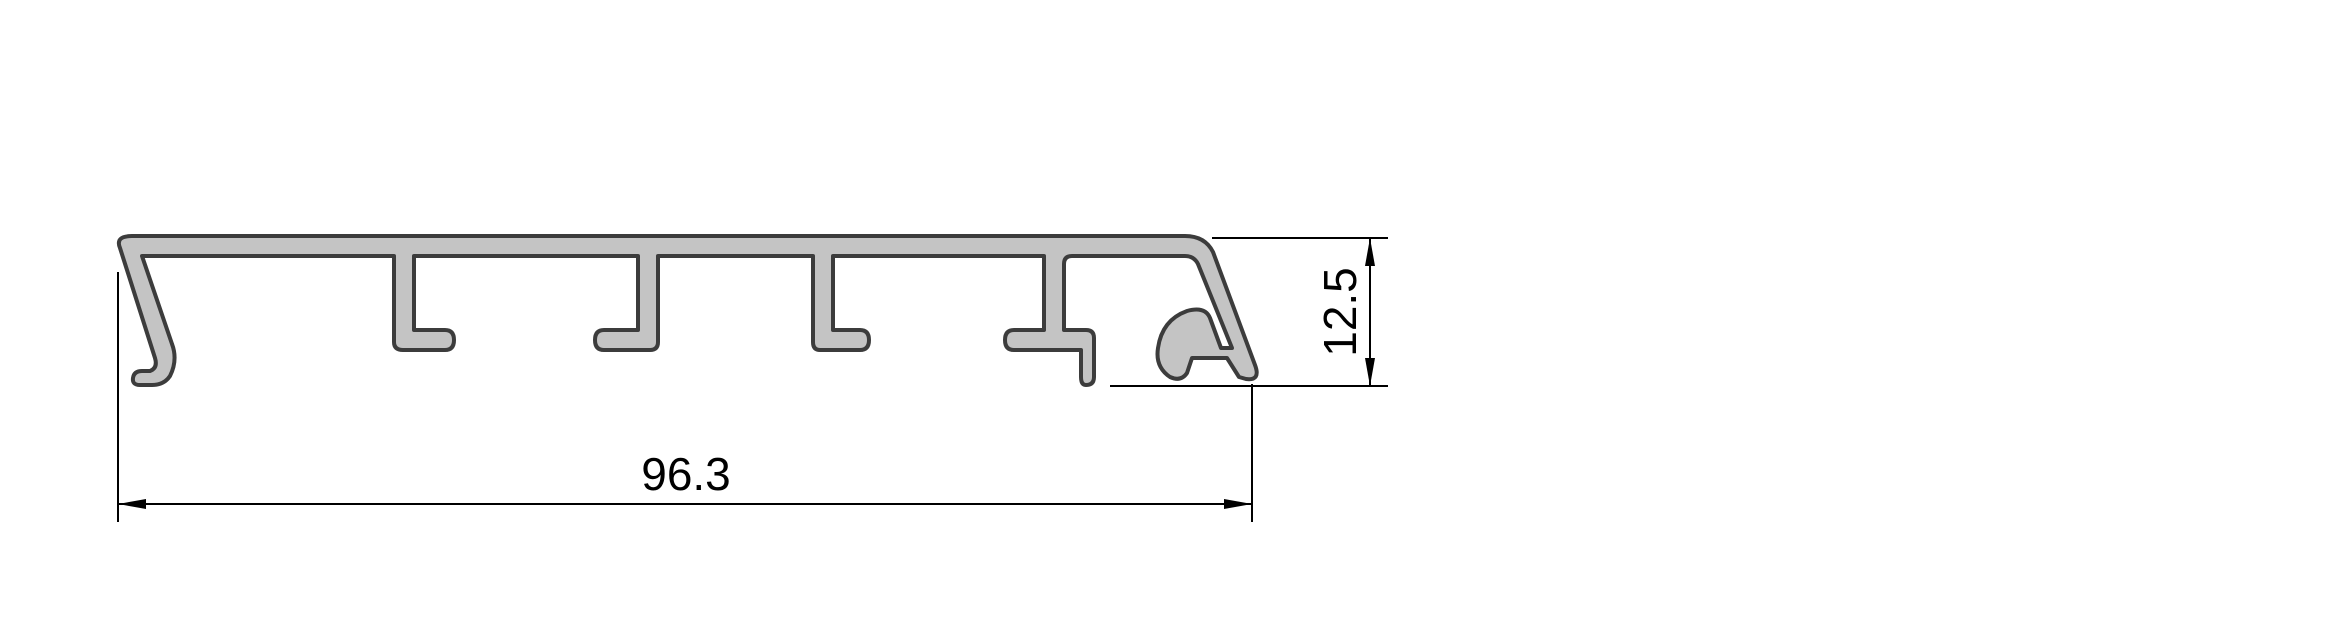 Image resolution: width=2348 pixels, height=617 pixels. Describe the element at coordinates (1238, 504) in the screenshot. I see `width-arrow-right` at that location.